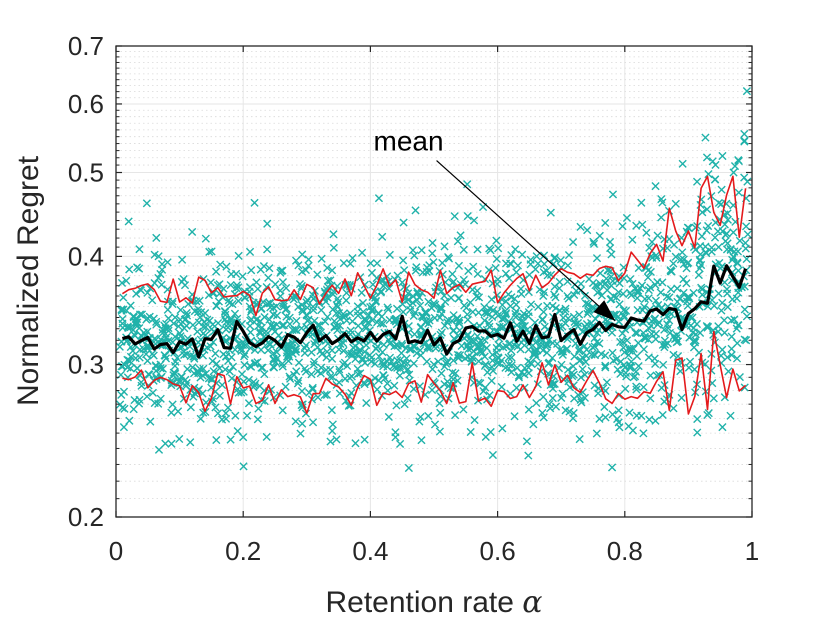  Describe the element at coordinates (434, 311) in the screenshot. I see `mean-line` at that location.